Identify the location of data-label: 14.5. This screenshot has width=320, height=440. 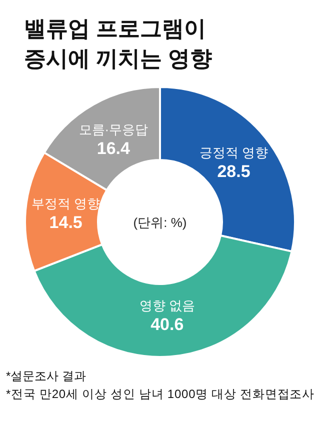
(65, 222).